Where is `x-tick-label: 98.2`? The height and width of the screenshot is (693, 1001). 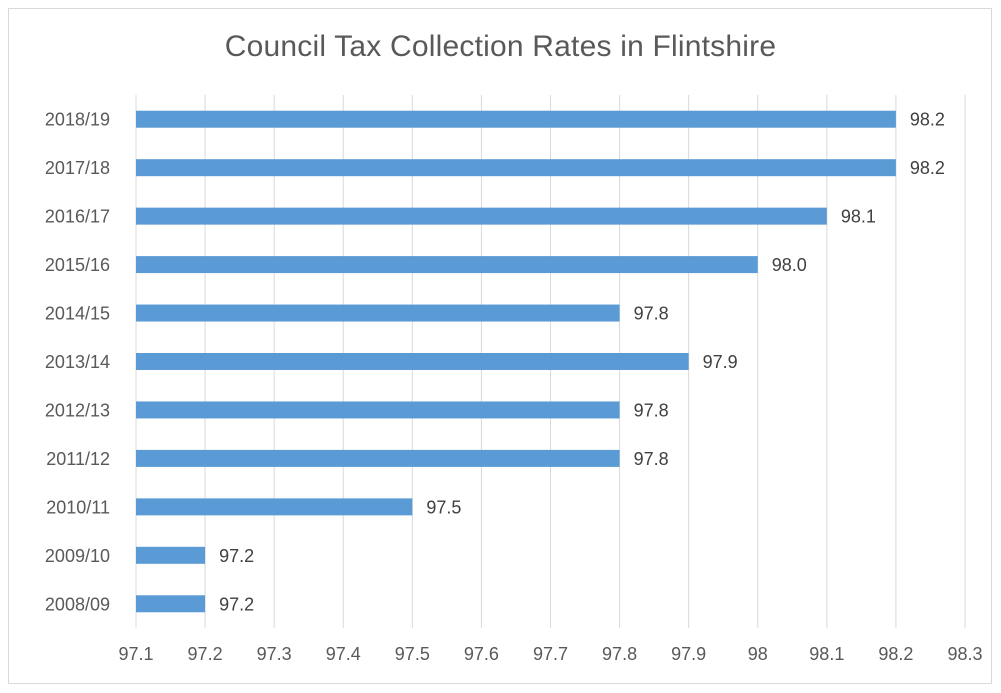
x-tick-label: 98.2 is located at coordinates (895, 654).